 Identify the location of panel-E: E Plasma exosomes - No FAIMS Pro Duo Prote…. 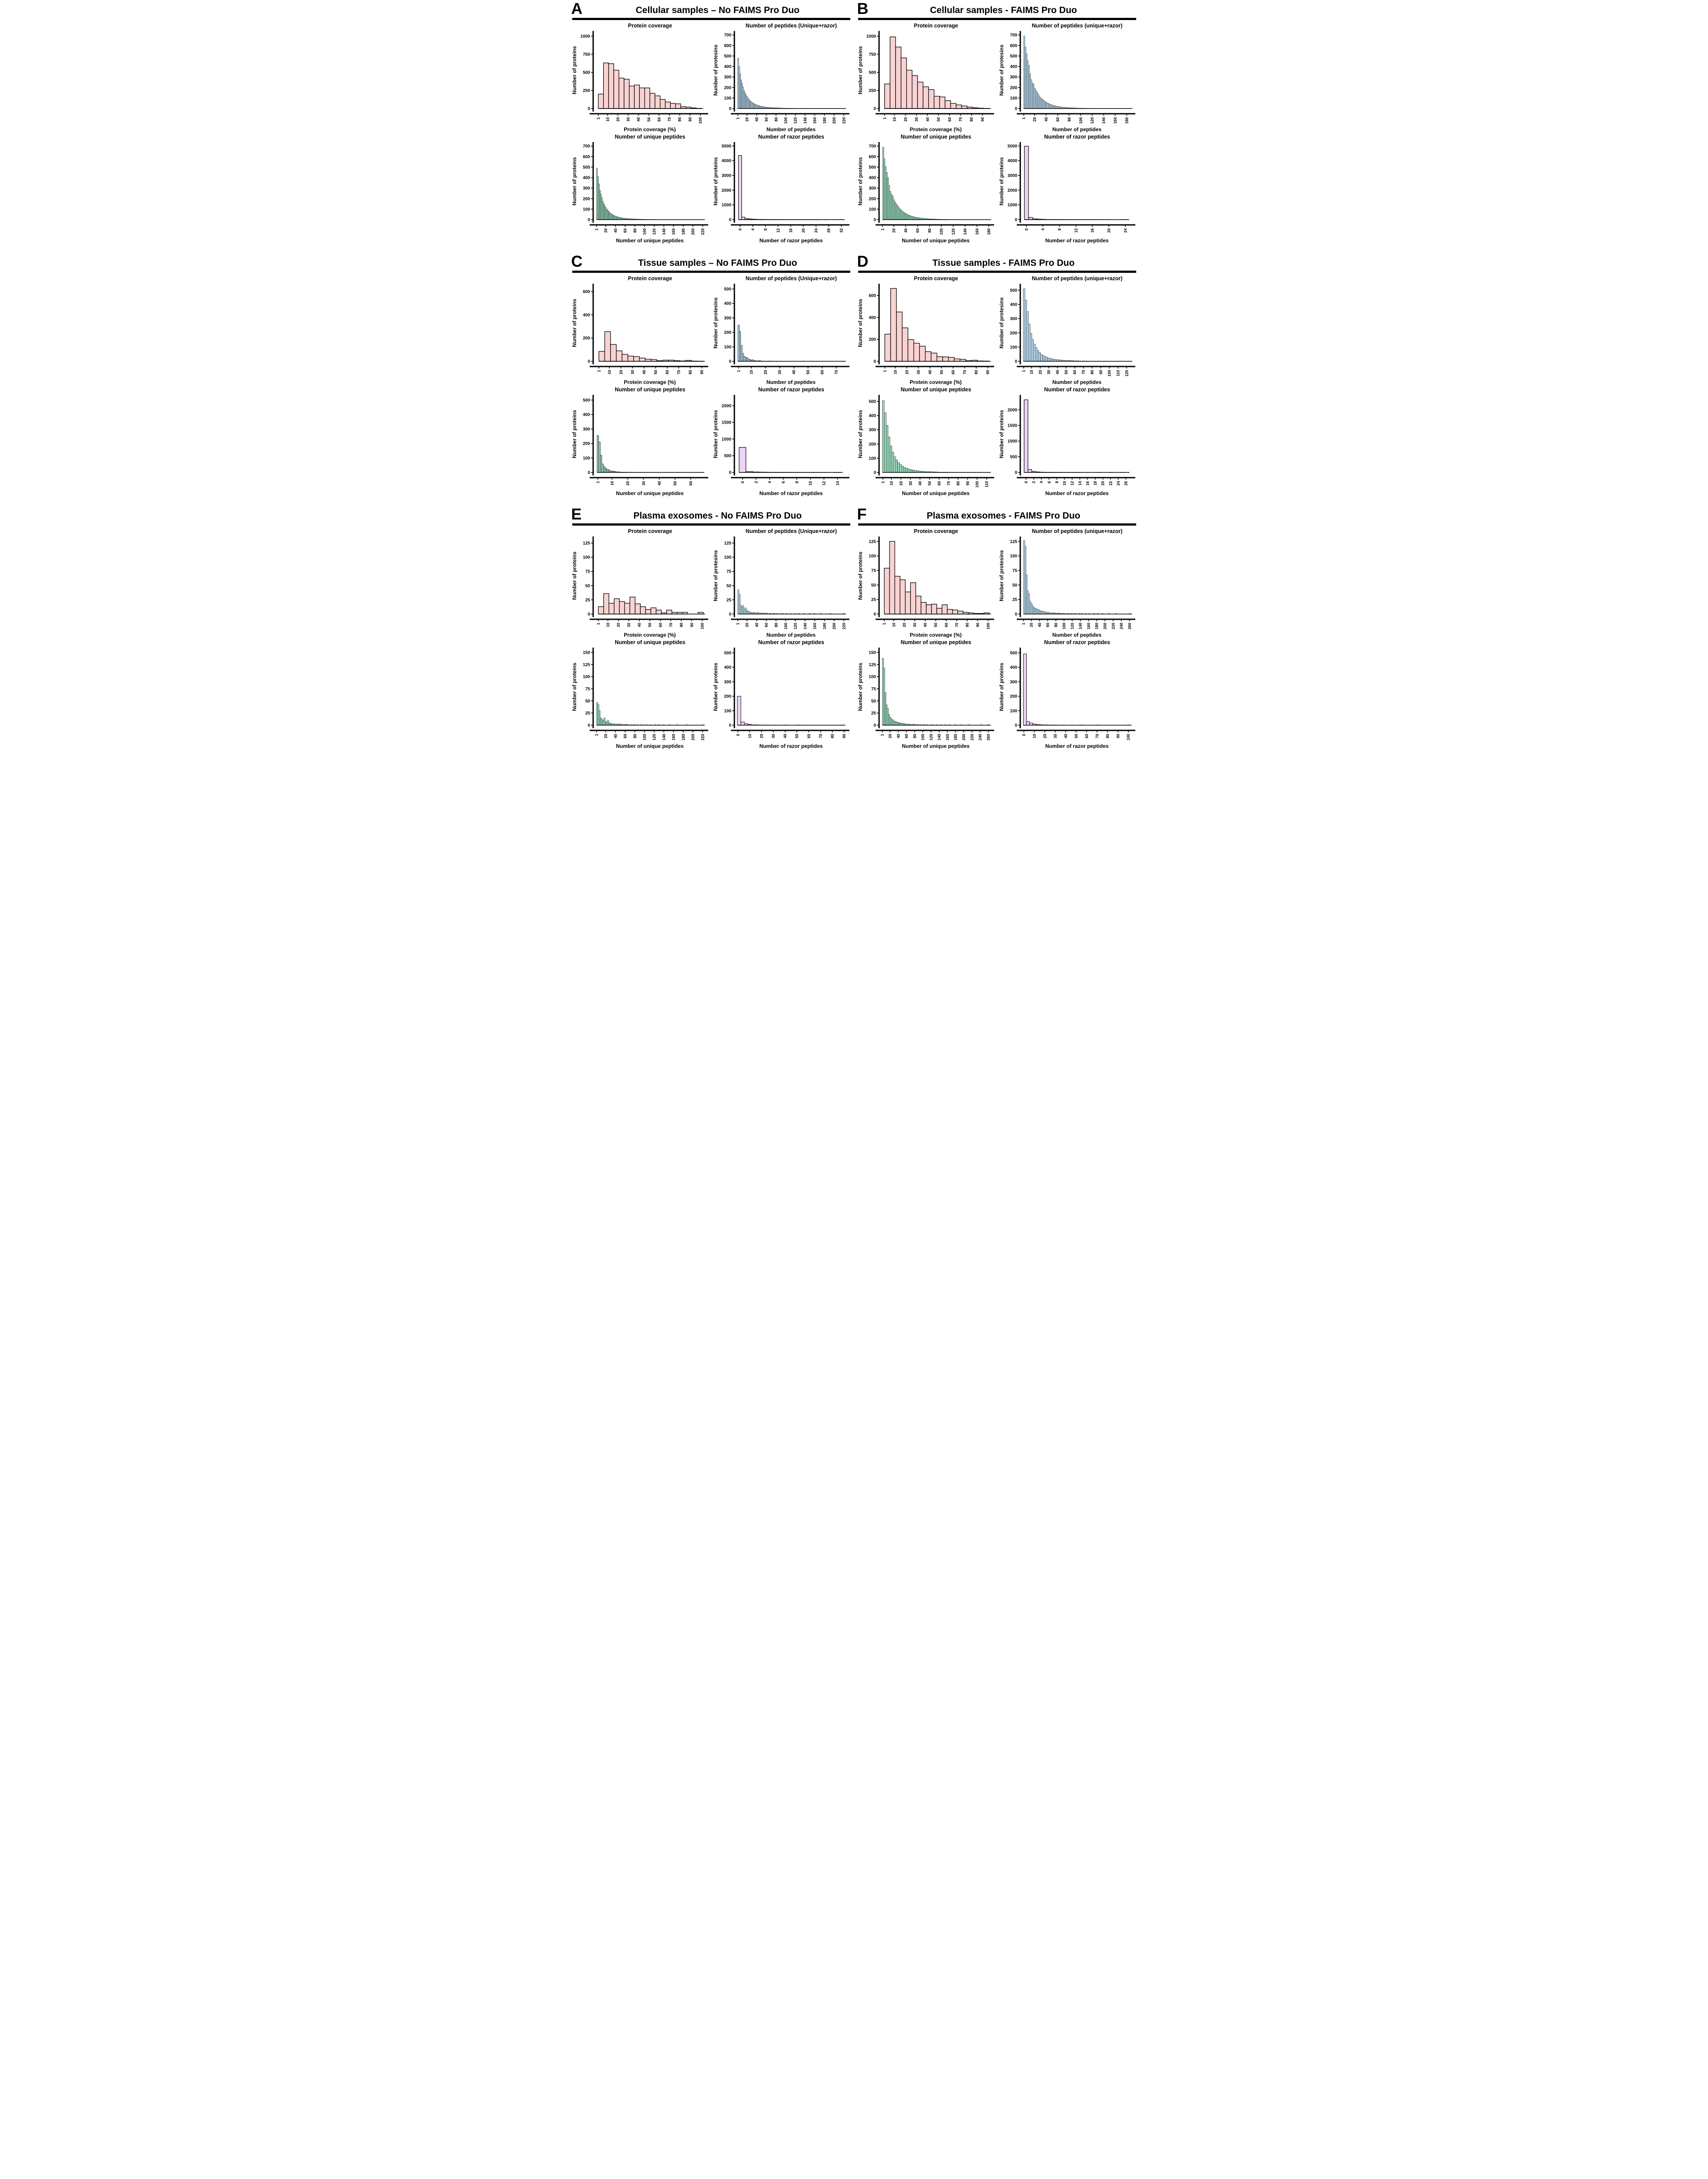
(711, 627).